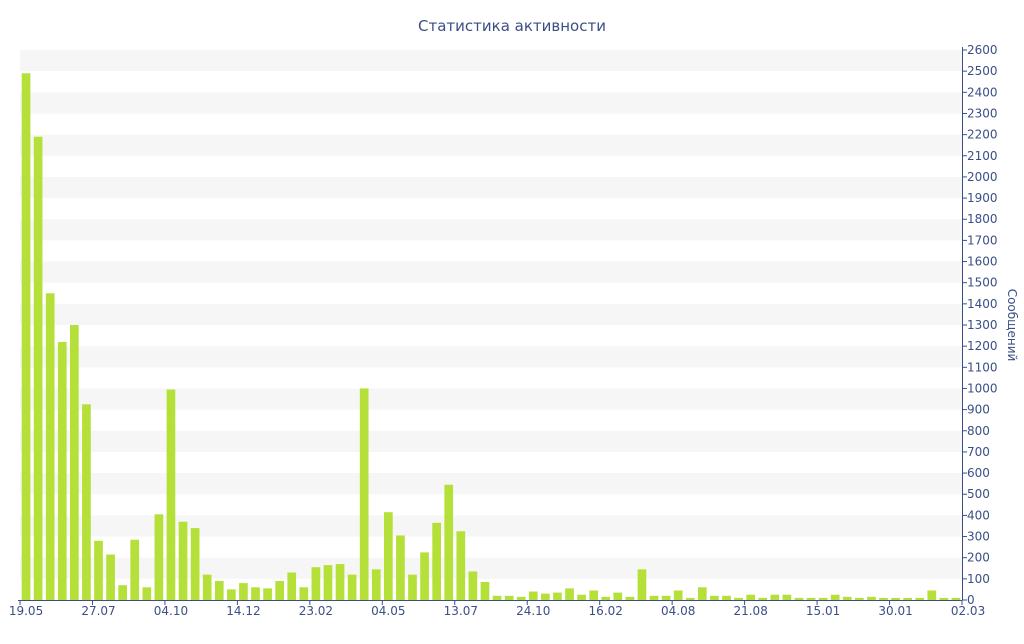  What do you see at coordinates (978, 558) in the screenshot?
I see `y-tick-label: 200` at bounding box center [978, 558].